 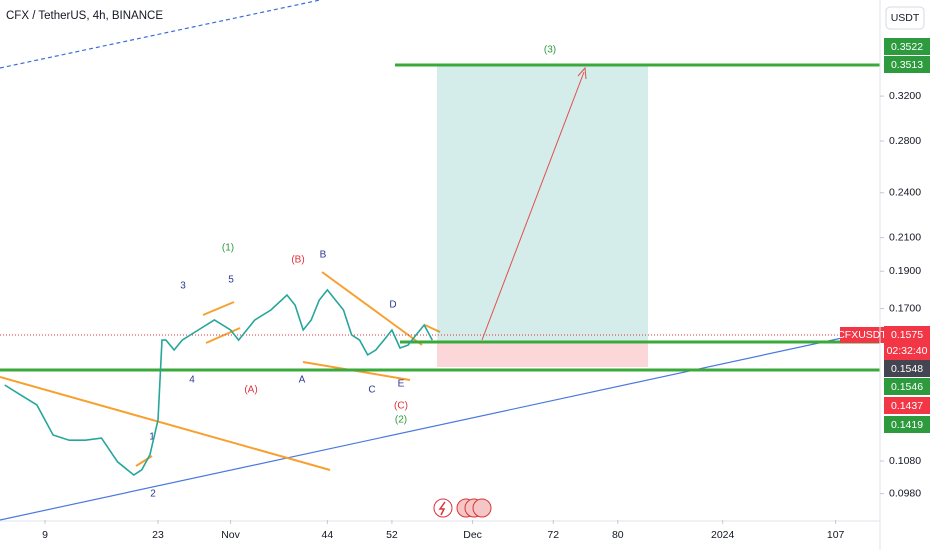 What do you see at coordinates (723, 535) in the screenshot?
I see `x-tick-label: 2024` at bounding box center [723, 535].